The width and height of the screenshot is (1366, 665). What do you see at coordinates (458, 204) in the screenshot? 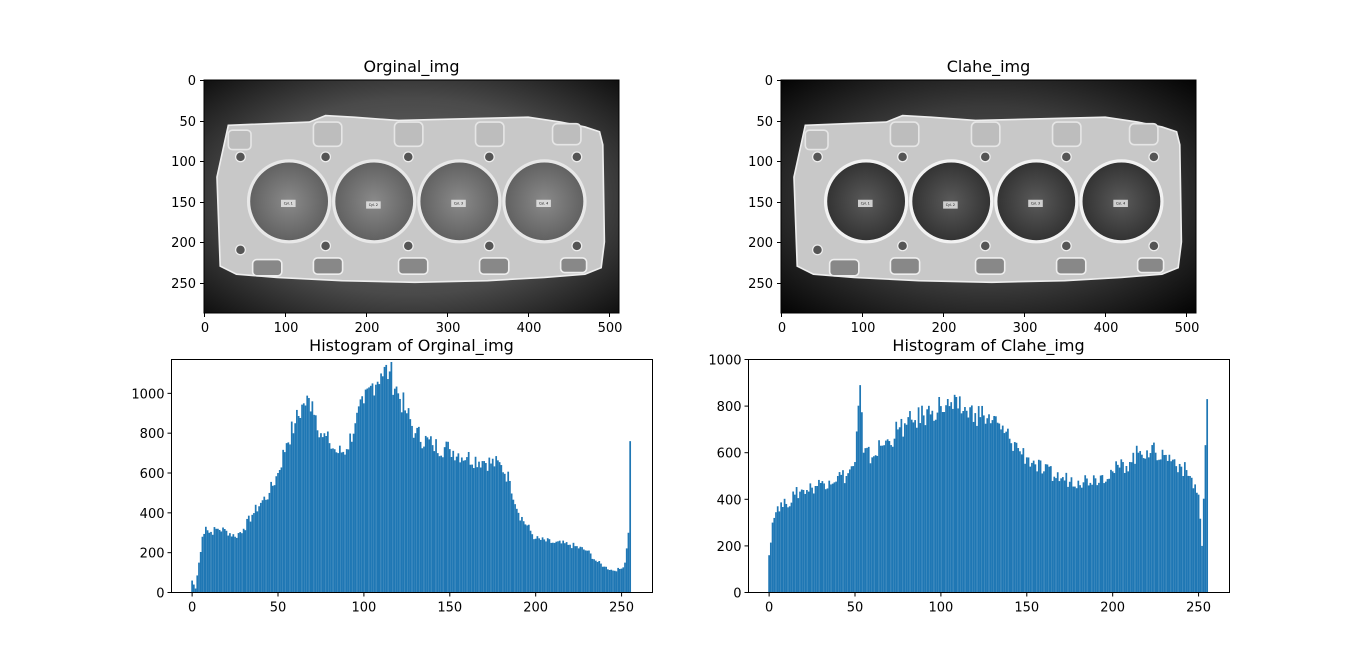
I see `cylinder-tag: Cyl. 3` at bounding box center [458, 204].